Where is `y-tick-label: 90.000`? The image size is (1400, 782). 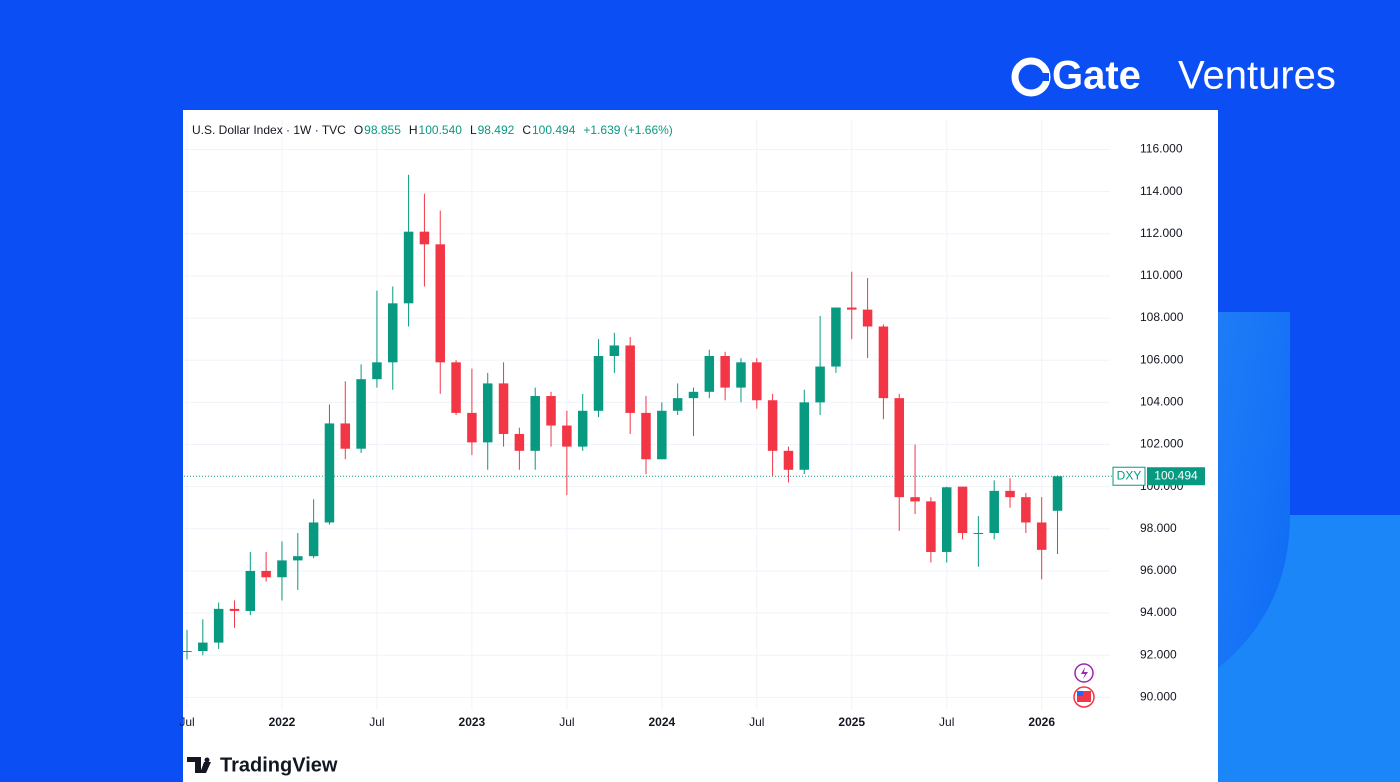 y-tick-label: 90.000 is located at coordinates (1158, 697).